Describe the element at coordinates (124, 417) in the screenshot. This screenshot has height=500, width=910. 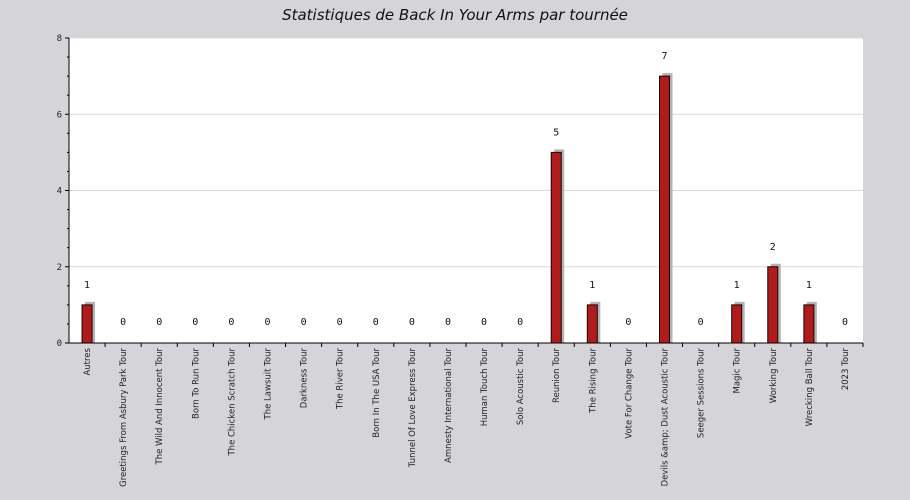
I see `x-tick-label: Greetings From Asbury Park Tour` at that location.